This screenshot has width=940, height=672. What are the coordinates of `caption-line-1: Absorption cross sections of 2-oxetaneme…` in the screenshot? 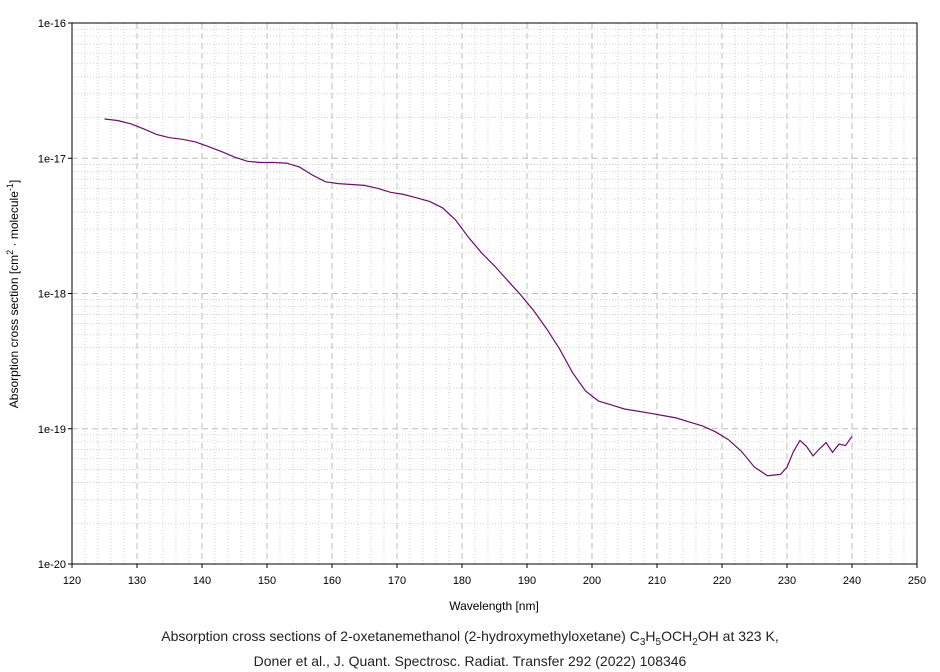 It's located at (470, 638).